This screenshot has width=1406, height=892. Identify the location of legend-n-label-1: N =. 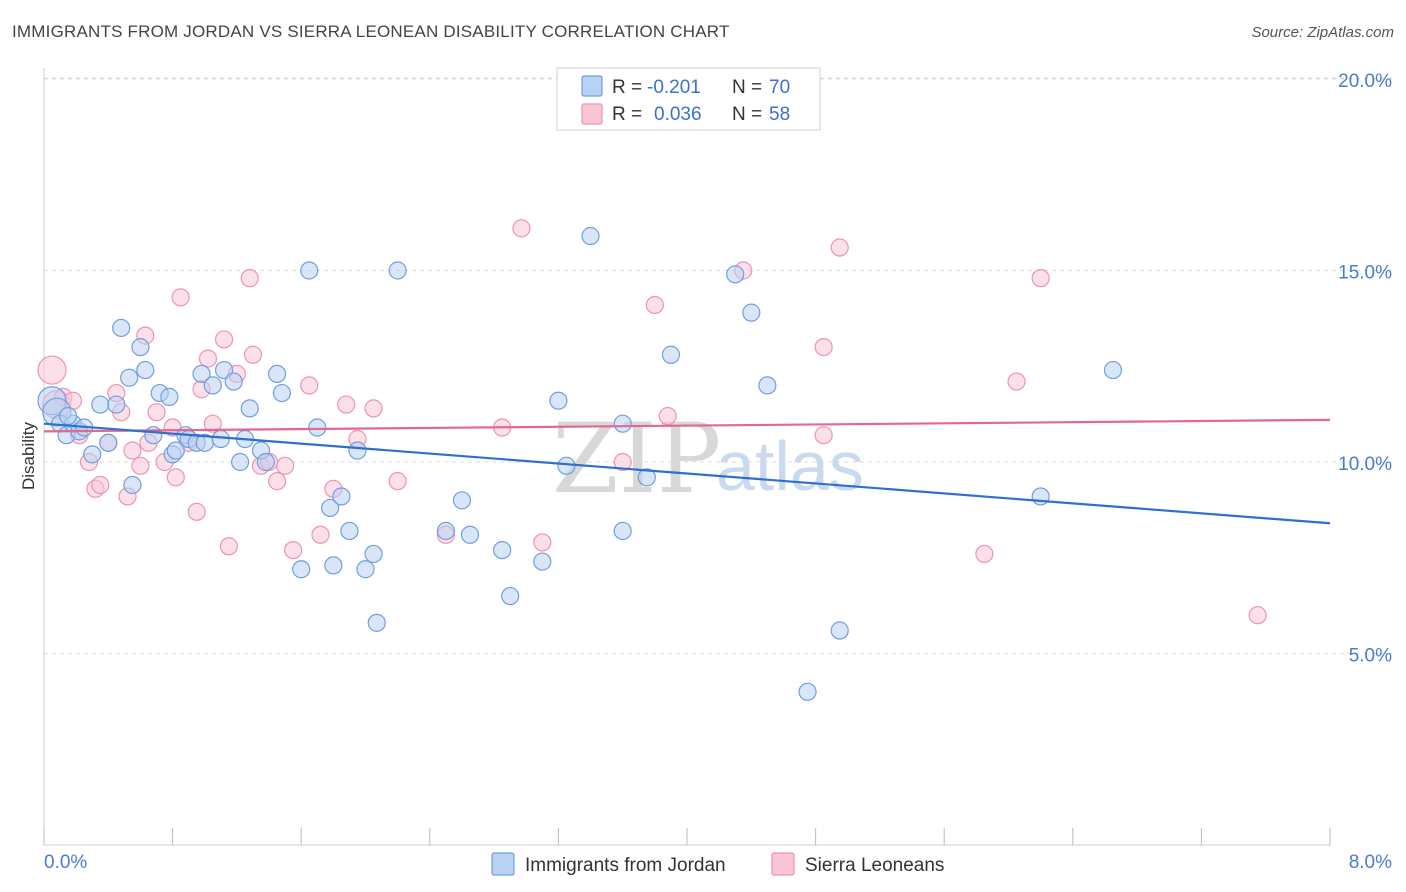
(747, 87).